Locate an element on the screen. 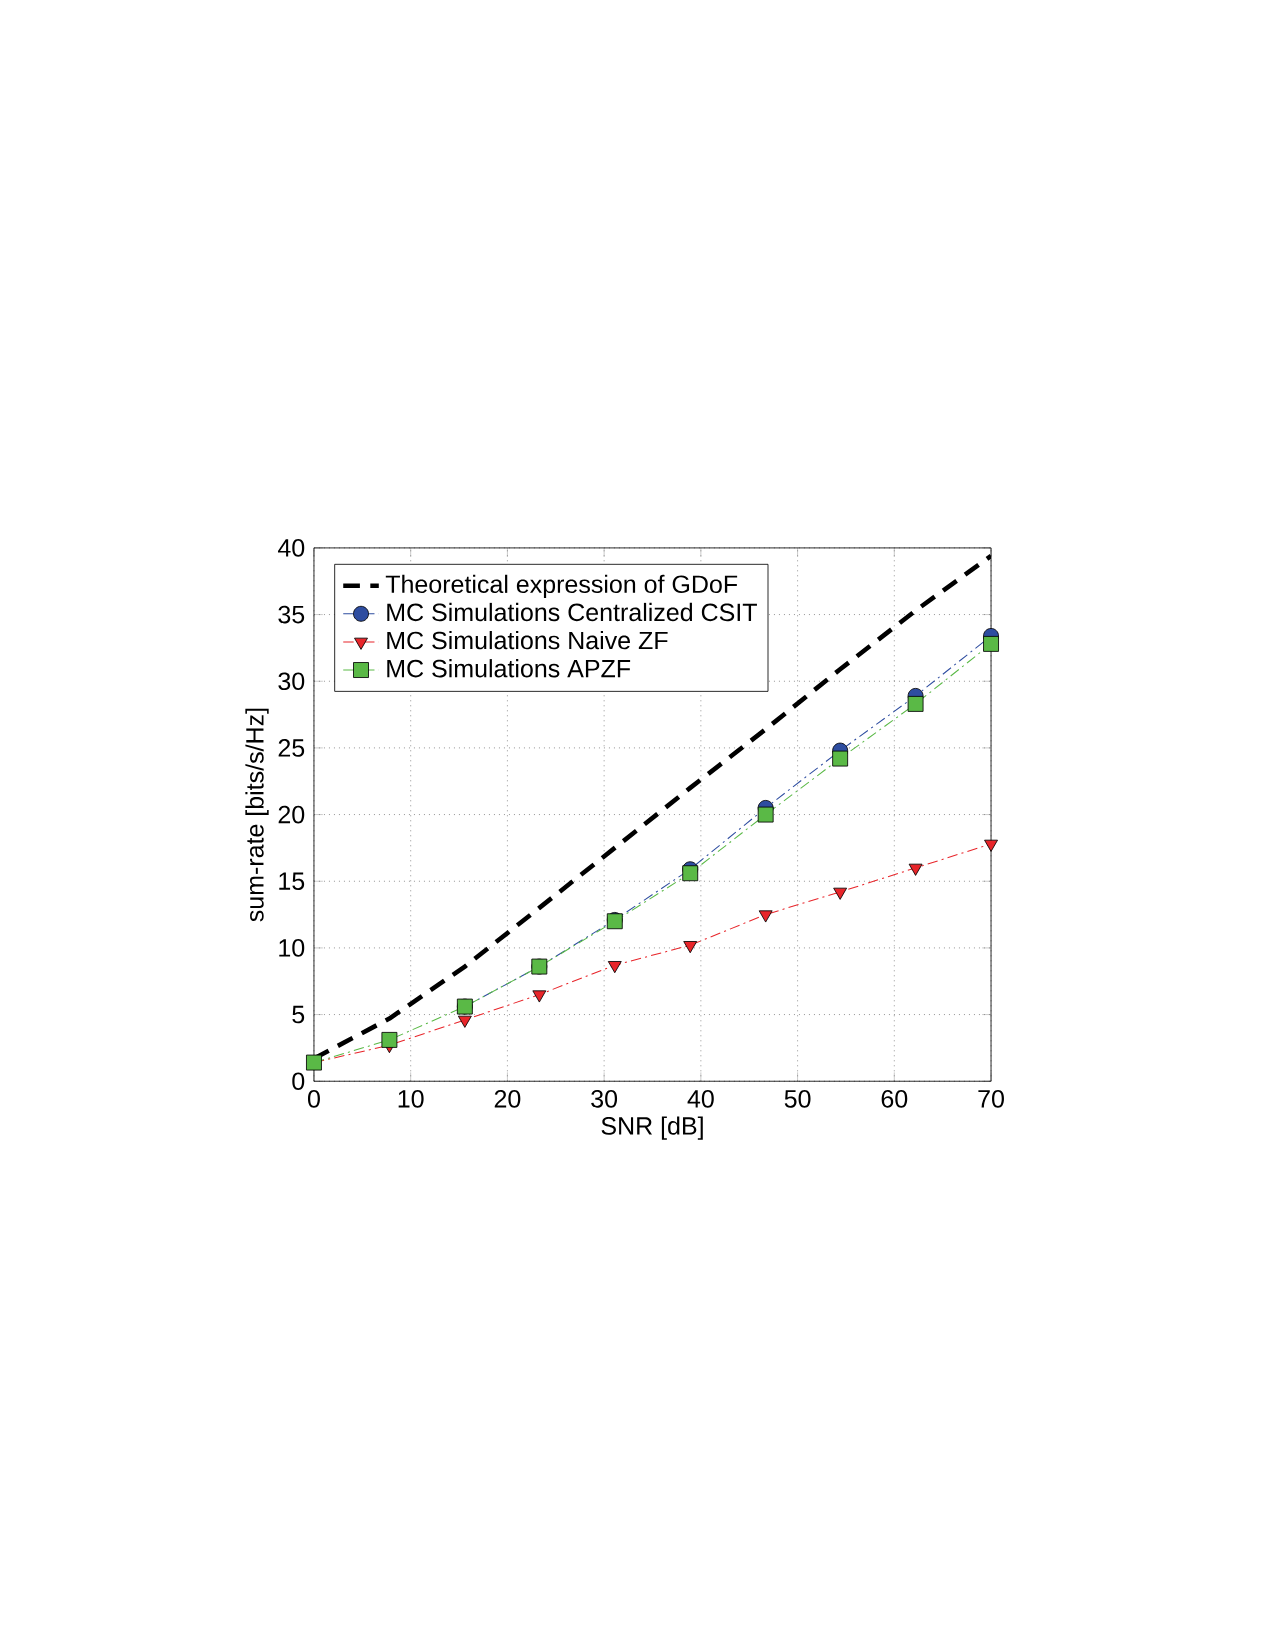  y-axis-title: sum-rate [bits/s/Hz] is located at coordinates (257, 815).